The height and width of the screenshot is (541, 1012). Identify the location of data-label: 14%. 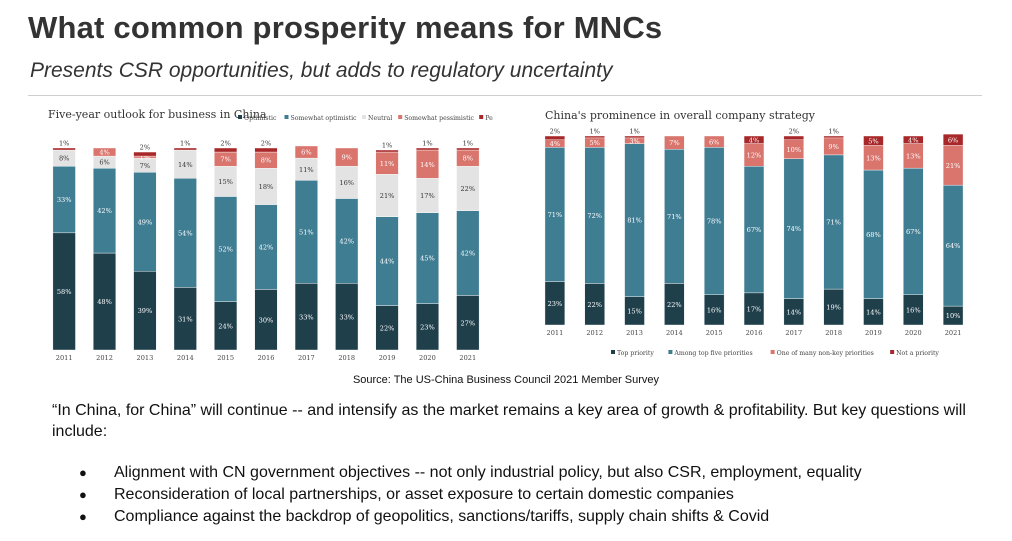
(427, 165).